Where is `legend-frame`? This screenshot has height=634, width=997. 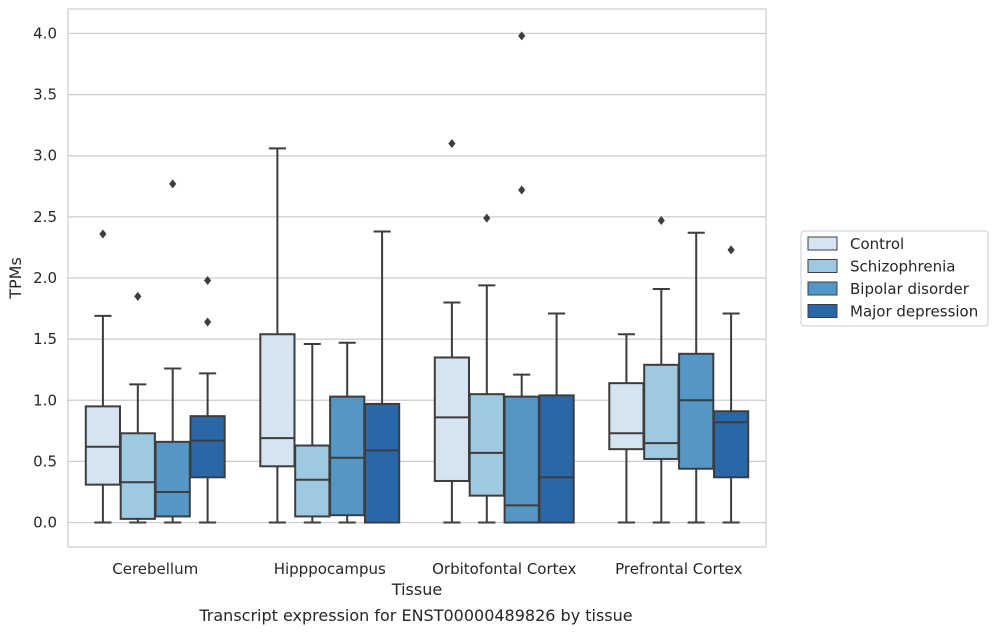 legend-frame is located at coordinates (894, 278).